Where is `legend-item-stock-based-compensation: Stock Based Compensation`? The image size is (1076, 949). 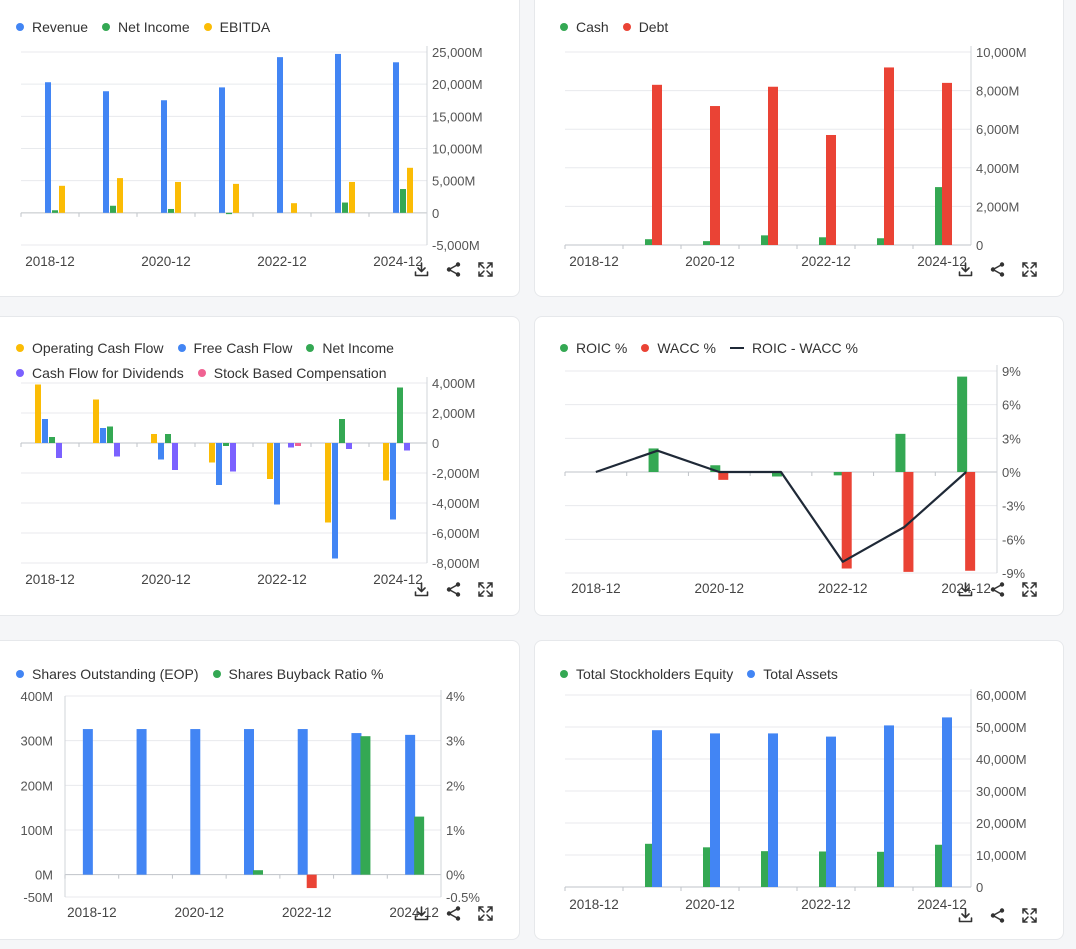 legend-item-stock-based-compensation: Stock Based Compensation is located at coordinates (292, 373).